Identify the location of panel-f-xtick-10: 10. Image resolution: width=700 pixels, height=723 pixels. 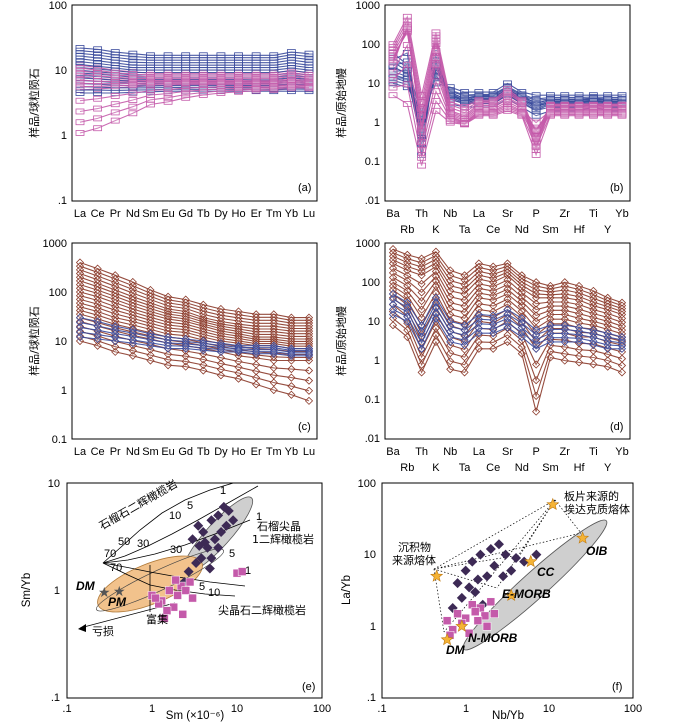
(549, 709).